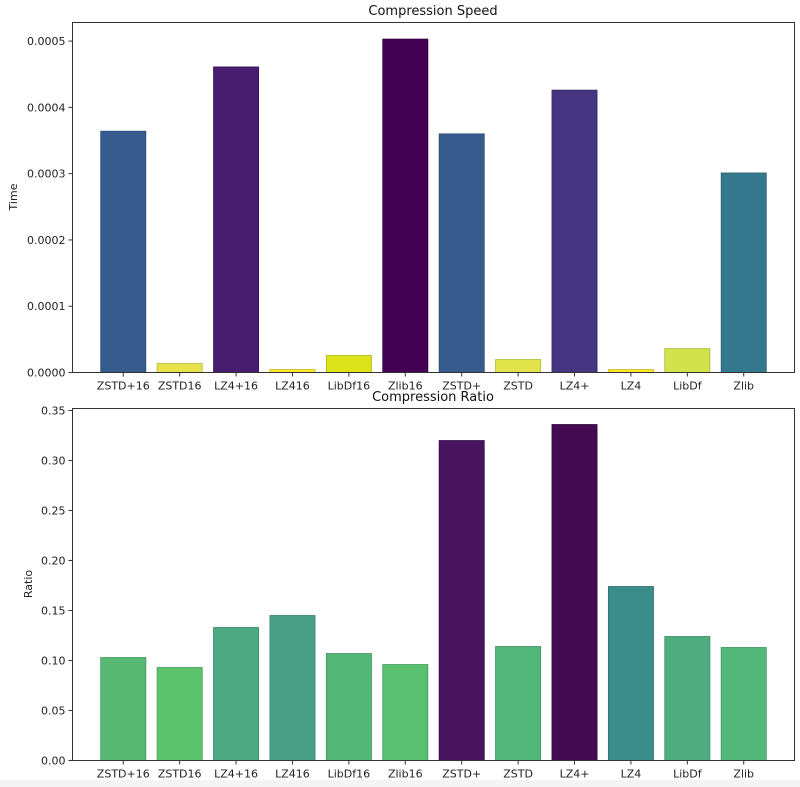 The width and height of the screenshot is (800, 787). What do you see at coordinates (53, 561) in the screenshot?
I see `y-tick-label: 0.20` at bounding box center [53, 561].